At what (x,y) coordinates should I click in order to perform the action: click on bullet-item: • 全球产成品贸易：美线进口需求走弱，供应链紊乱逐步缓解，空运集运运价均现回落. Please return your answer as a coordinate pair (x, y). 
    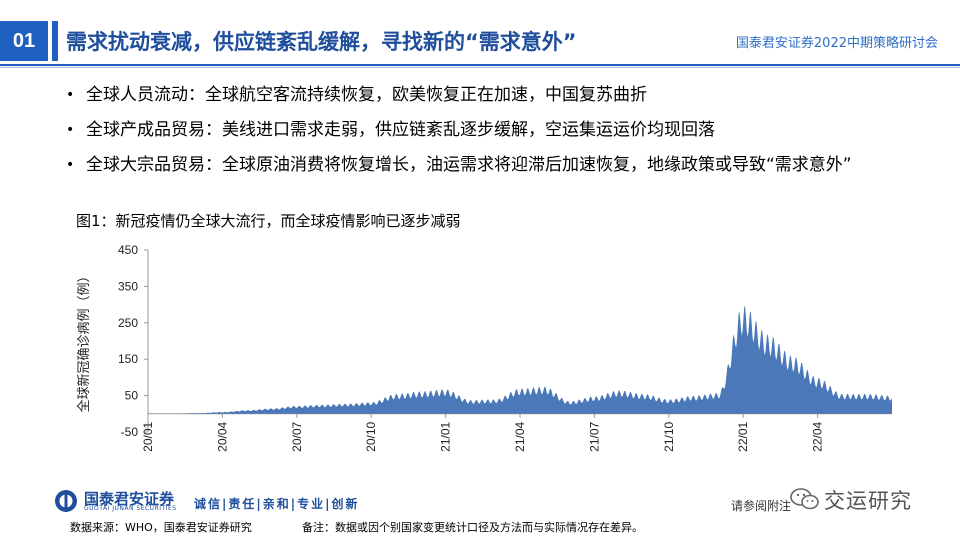
    Looking at the image, I should click on (459, 130).